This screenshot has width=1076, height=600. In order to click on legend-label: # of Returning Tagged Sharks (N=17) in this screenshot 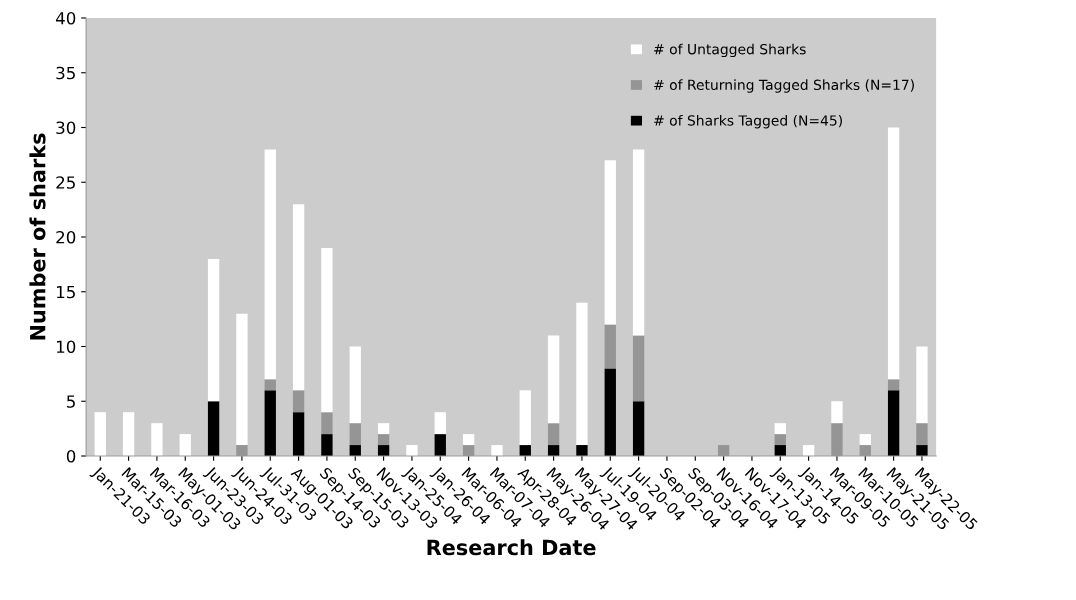, I will do `click(784, 86)`.